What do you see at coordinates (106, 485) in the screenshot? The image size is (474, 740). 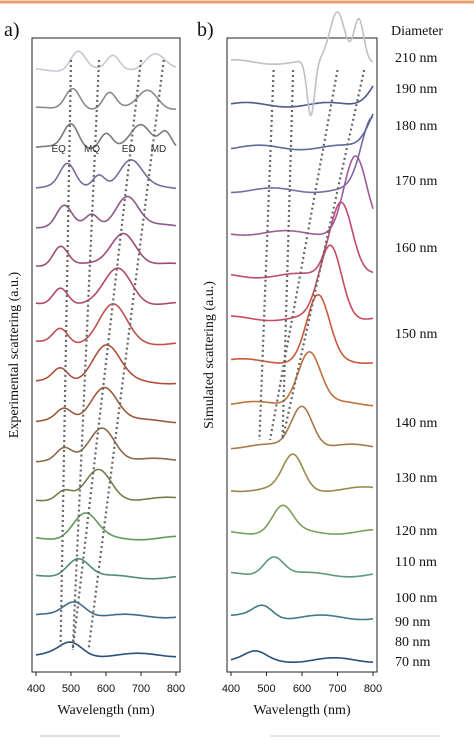 I see `panel-a-spectrum-110nm` at bounding box center [106, 485].